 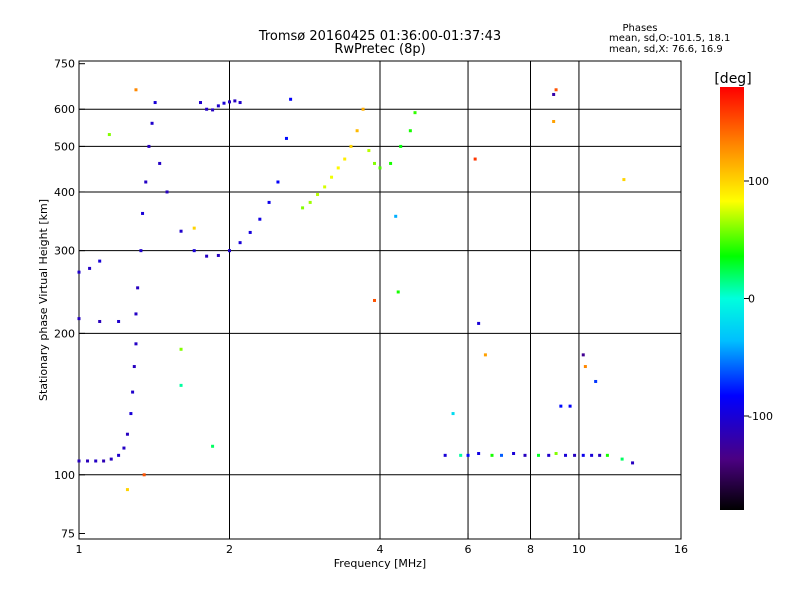 I want to click on x-tick-label: 6, so click(x=468, y=549).